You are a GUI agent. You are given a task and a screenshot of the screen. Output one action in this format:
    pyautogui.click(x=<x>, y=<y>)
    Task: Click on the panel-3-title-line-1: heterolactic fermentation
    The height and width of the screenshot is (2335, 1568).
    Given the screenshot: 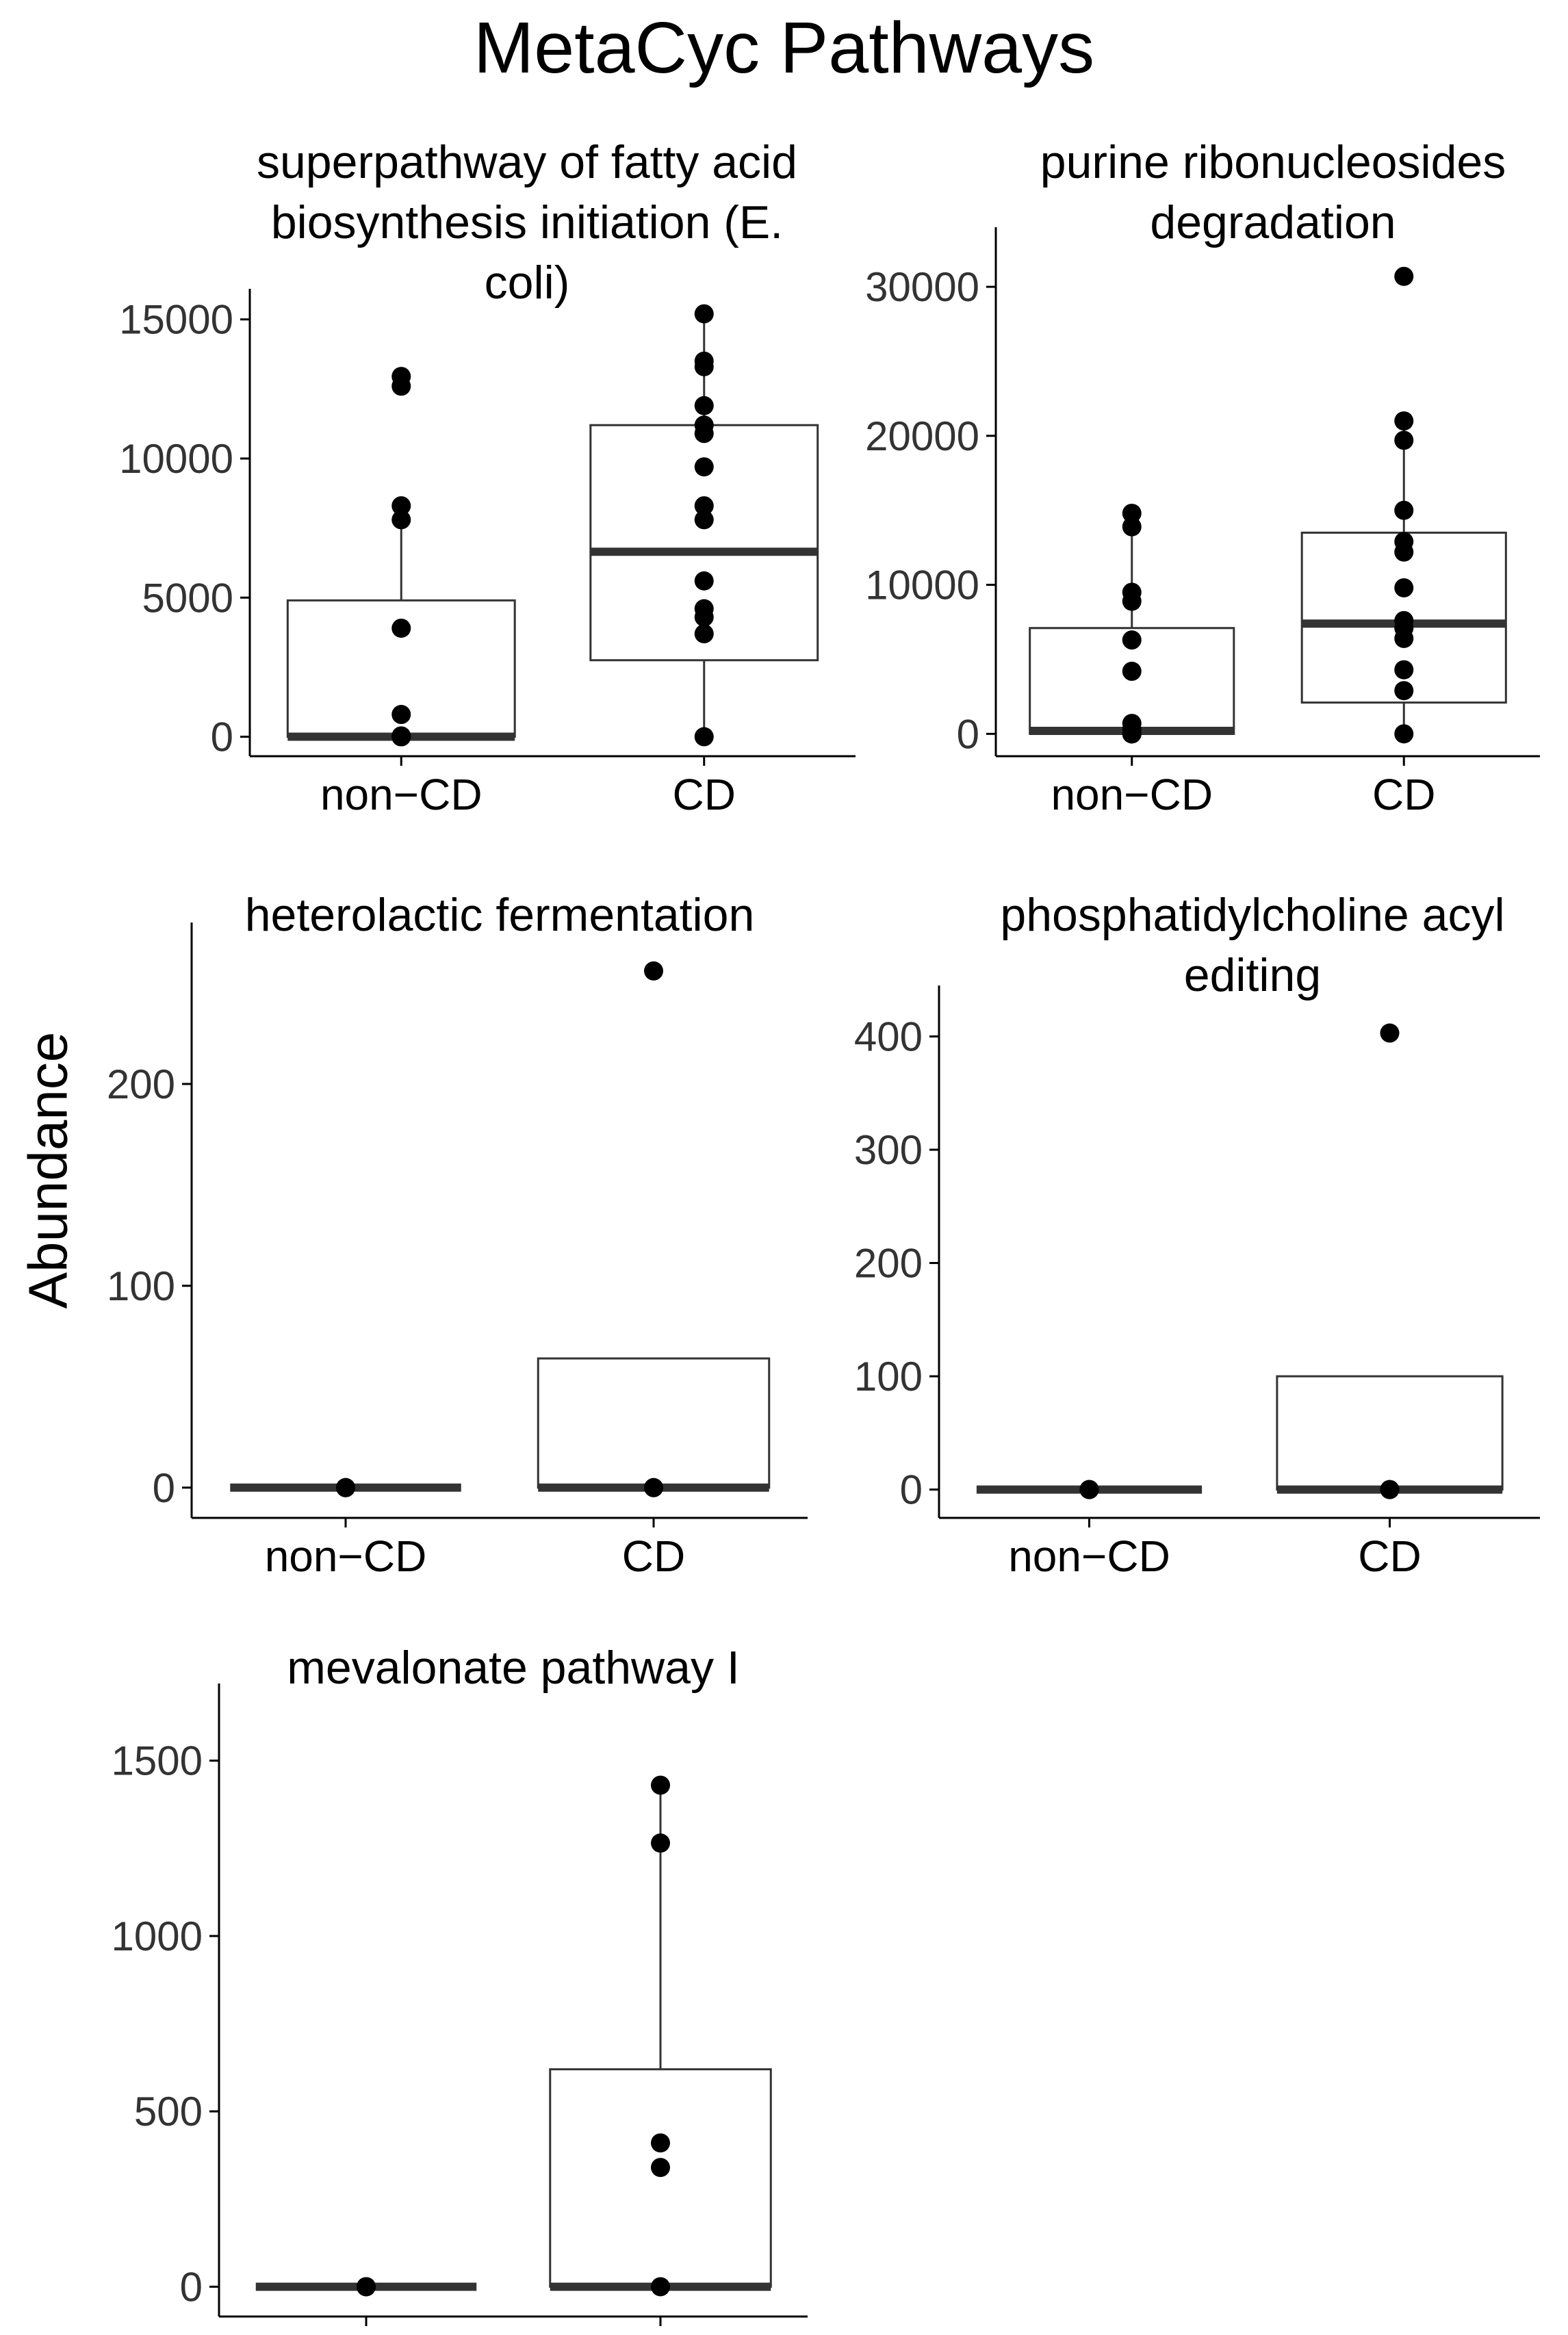 What is the action you would take?
    pyautogui.click(x=500, y=915)
    